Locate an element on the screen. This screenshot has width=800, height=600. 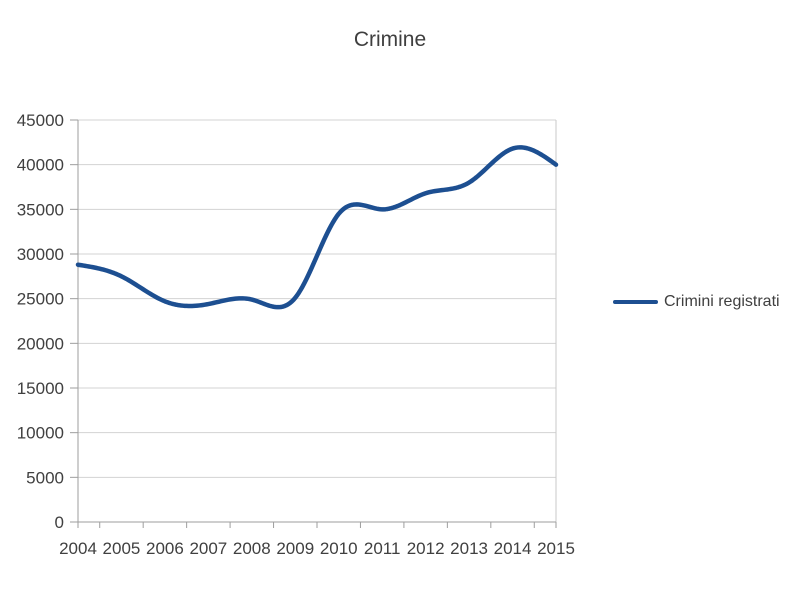
y-tick-label: 0 is located at coordinates (59, 522).